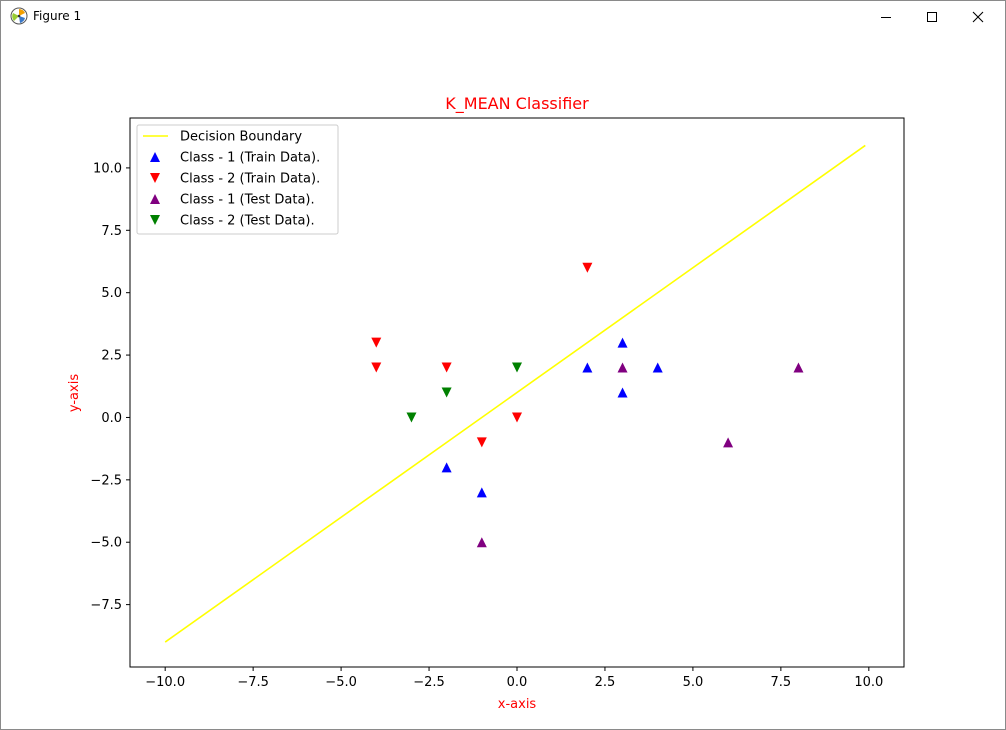  What do you see at coordinates (106, 605) in the screenshot?
I see `y-tick-label: −7.5` at bounding box center [106, 605].